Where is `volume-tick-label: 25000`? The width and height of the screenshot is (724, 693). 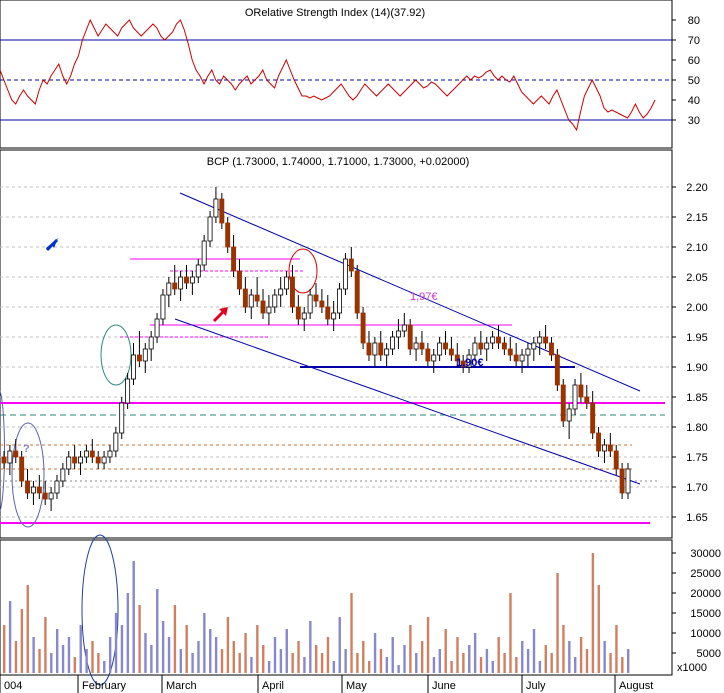
volume-tick-label: 25000 is located at coordinates (705, 574).